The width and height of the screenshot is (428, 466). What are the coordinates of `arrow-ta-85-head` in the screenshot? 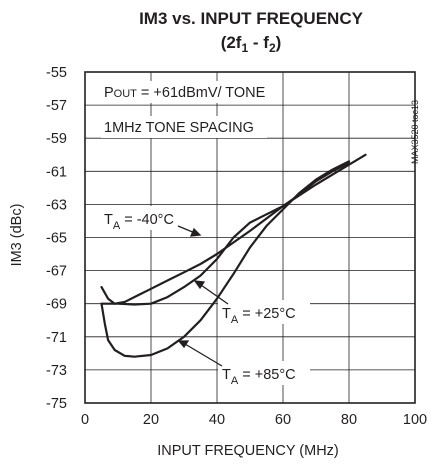 It's located at (183, 344).